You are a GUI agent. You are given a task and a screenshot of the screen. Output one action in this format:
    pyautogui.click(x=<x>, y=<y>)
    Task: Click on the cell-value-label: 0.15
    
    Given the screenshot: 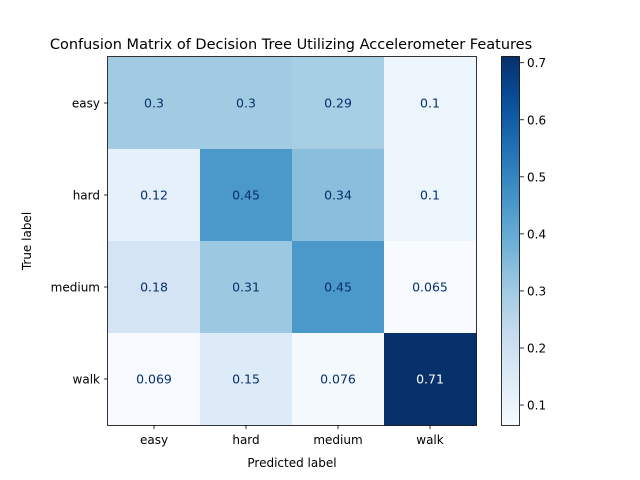 What is the action you would take?
    pyautogui.click(x=246, y=379)
    